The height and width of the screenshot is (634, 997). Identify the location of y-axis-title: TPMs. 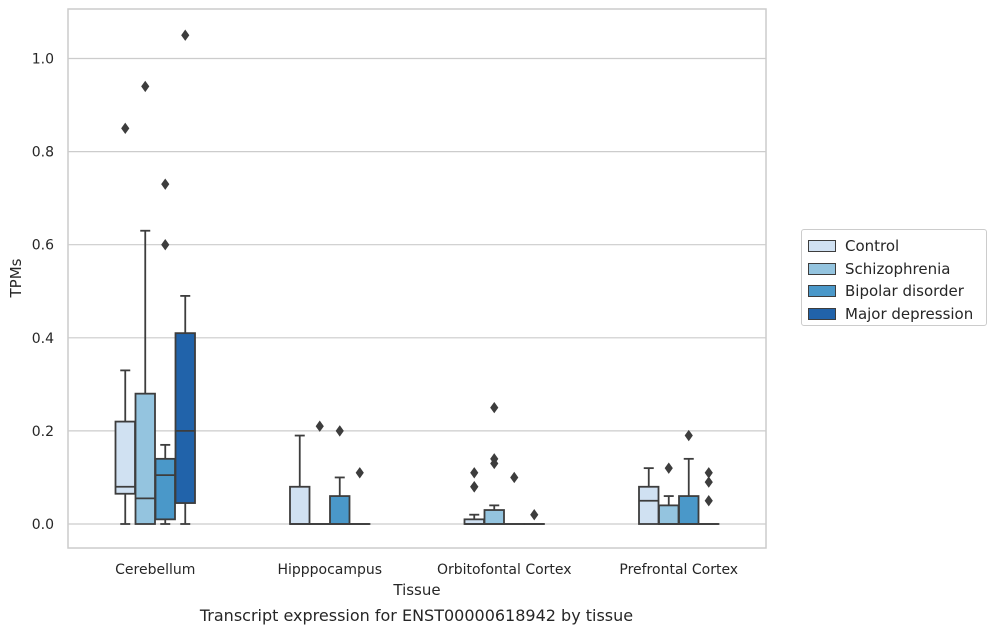
(16, 278).